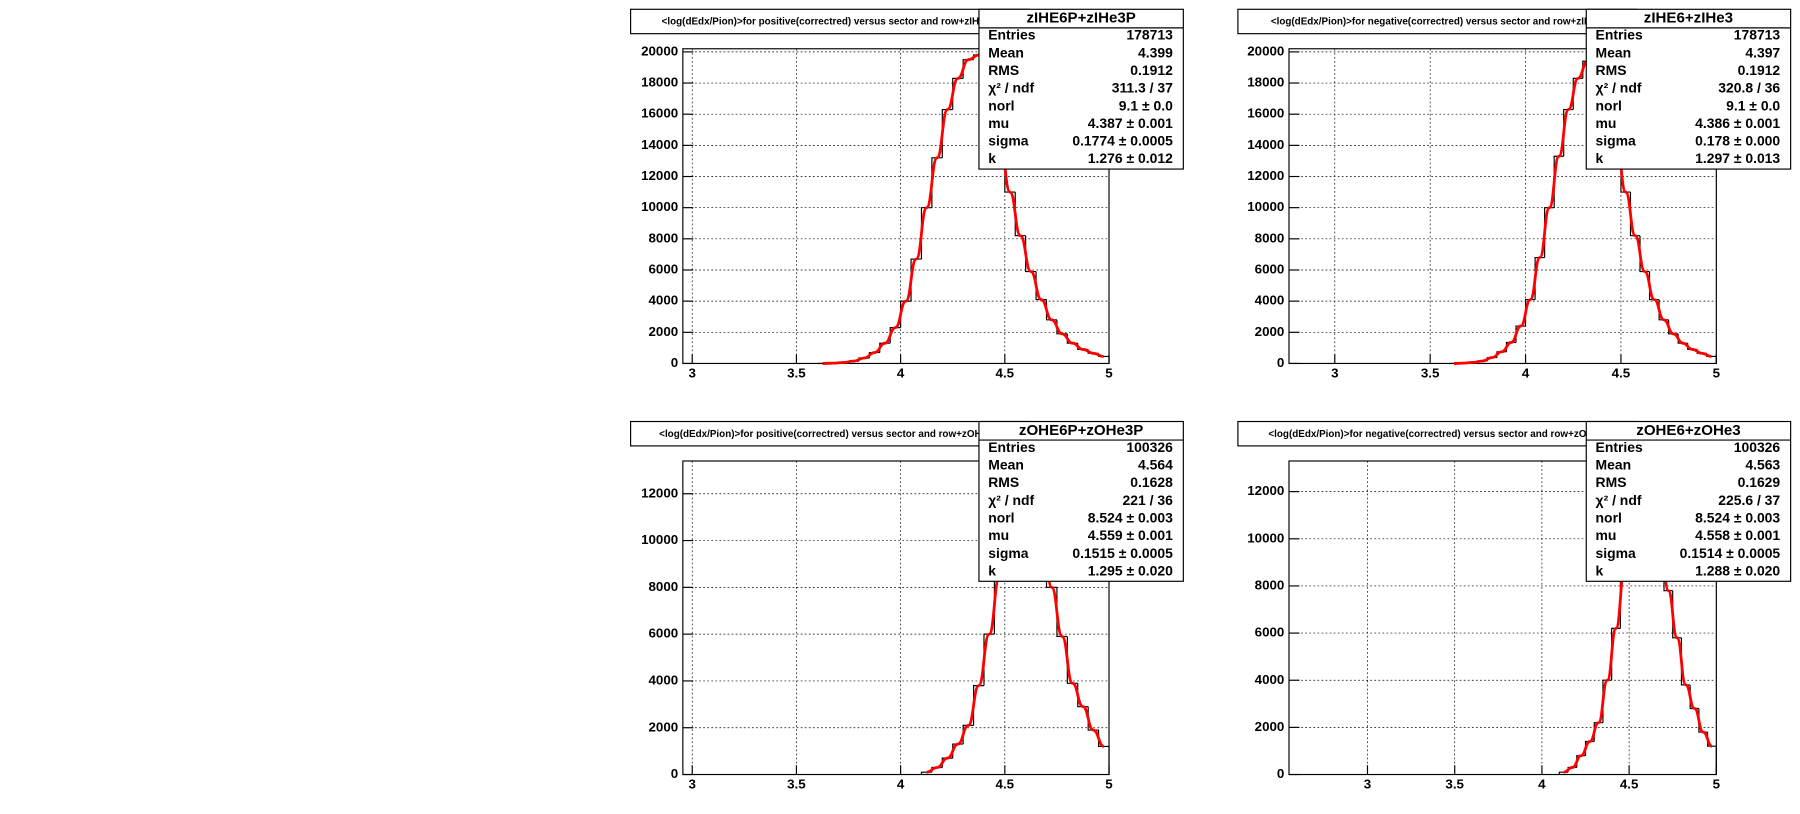  Describe the element at coordinates (1155, 52) in the screenshot. I see `stats-value: 4.399` at that location.